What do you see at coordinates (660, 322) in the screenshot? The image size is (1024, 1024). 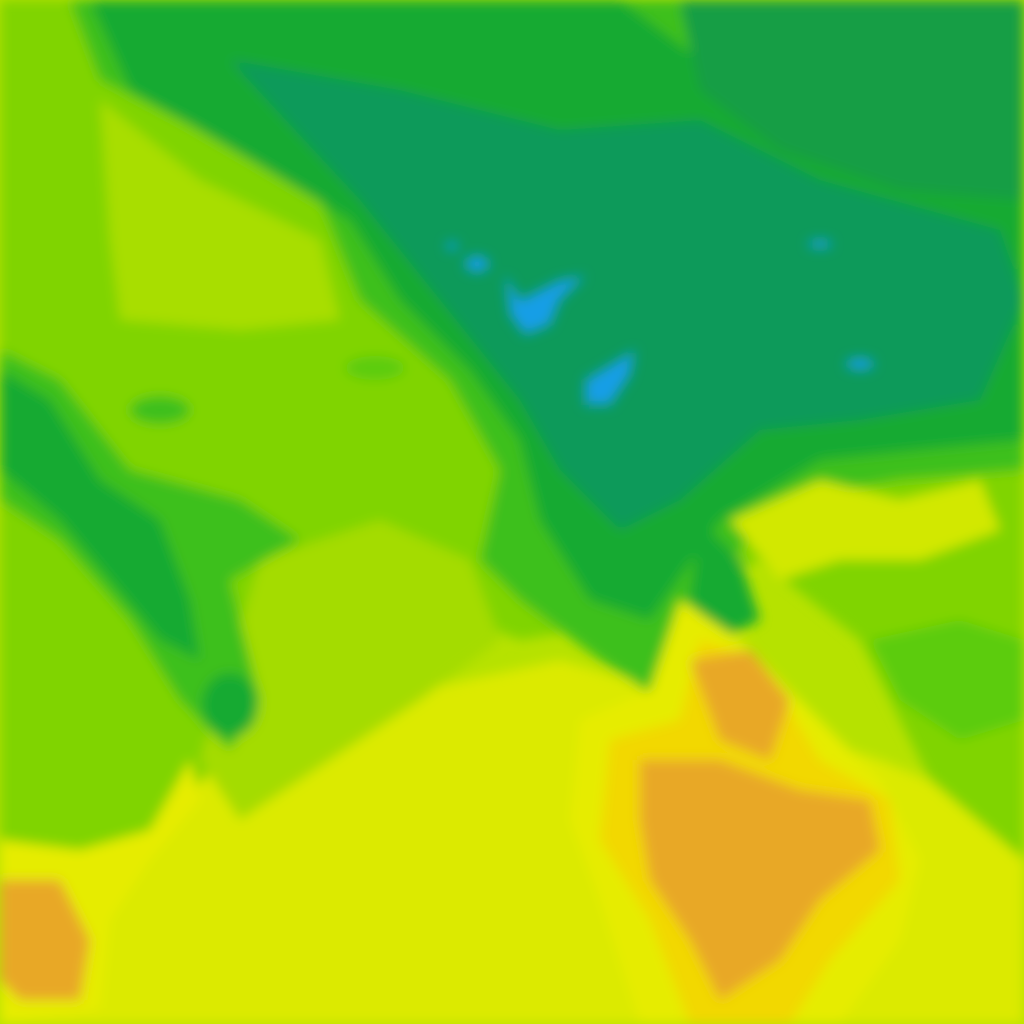 I see `cold-cores` at bounding box center [660, 322].